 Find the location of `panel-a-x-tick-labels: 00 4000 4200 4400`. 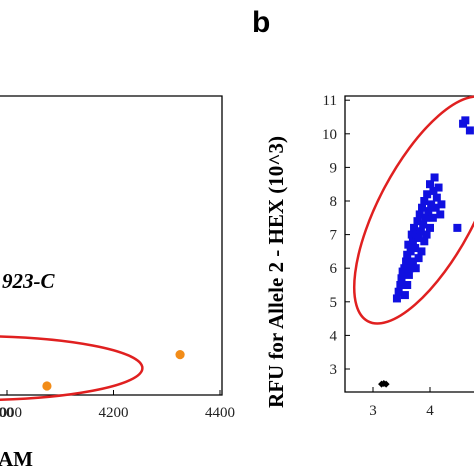

panel-a-x-tick-labels: 00 4000 4200 4400 is located at coordinates (117, 413).